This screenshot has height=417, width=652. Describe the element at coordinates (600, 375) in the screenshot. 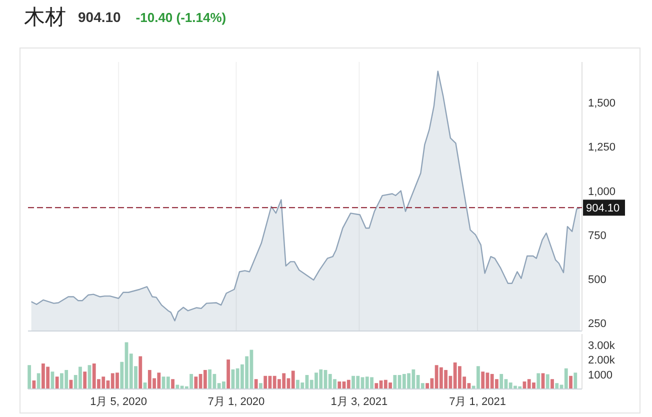

I see `y-tick-label: 1000` at that location.